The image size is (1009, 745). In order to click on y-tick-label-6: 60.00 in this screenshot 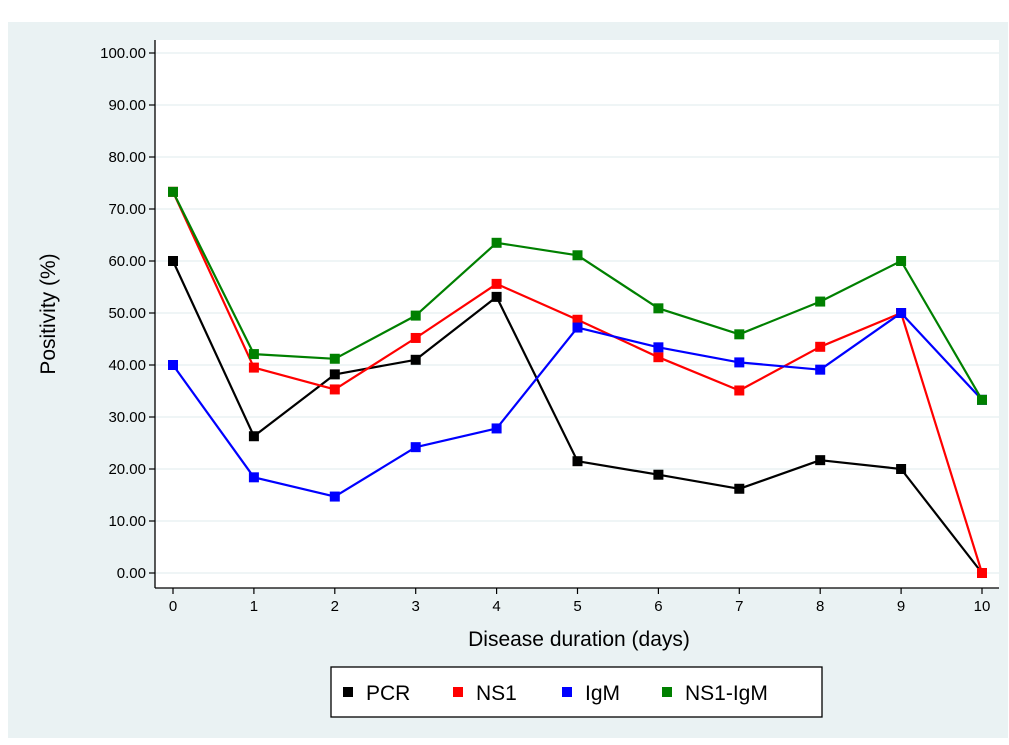, I will do `click(127, 261)`.